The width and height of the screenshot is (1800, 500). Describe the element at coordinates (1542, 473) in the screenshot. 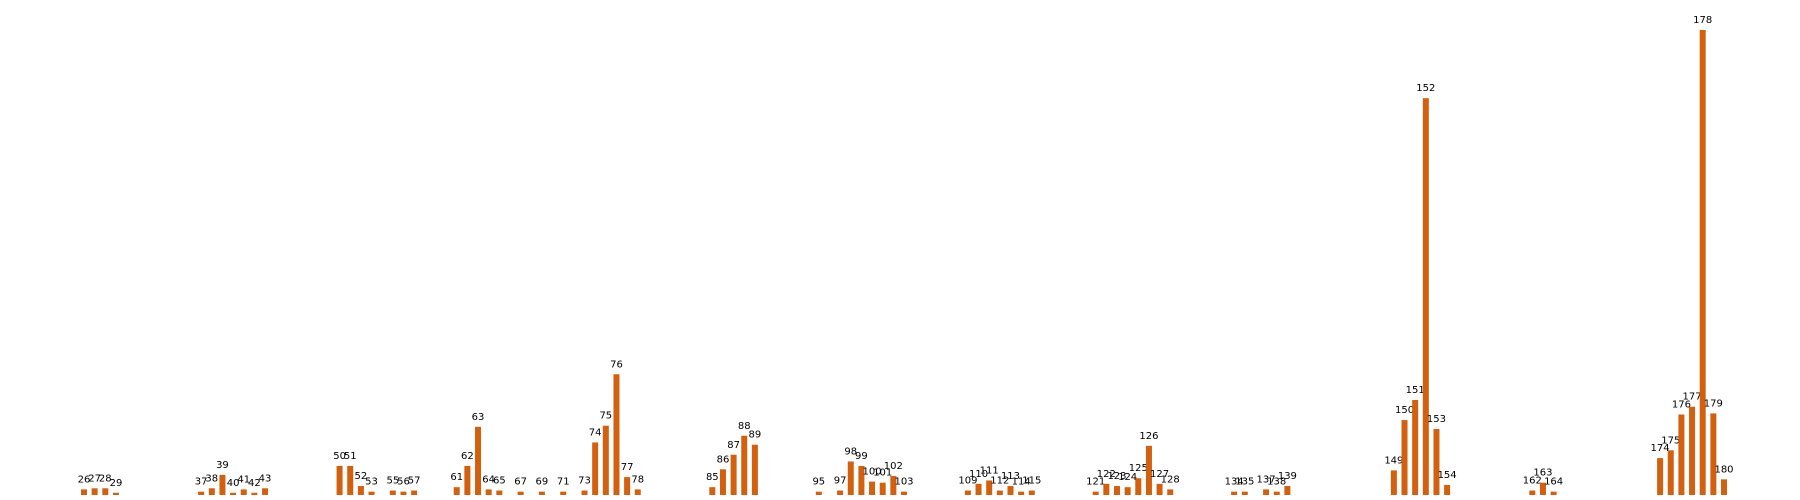

I see `bar-label: 163` at that location.